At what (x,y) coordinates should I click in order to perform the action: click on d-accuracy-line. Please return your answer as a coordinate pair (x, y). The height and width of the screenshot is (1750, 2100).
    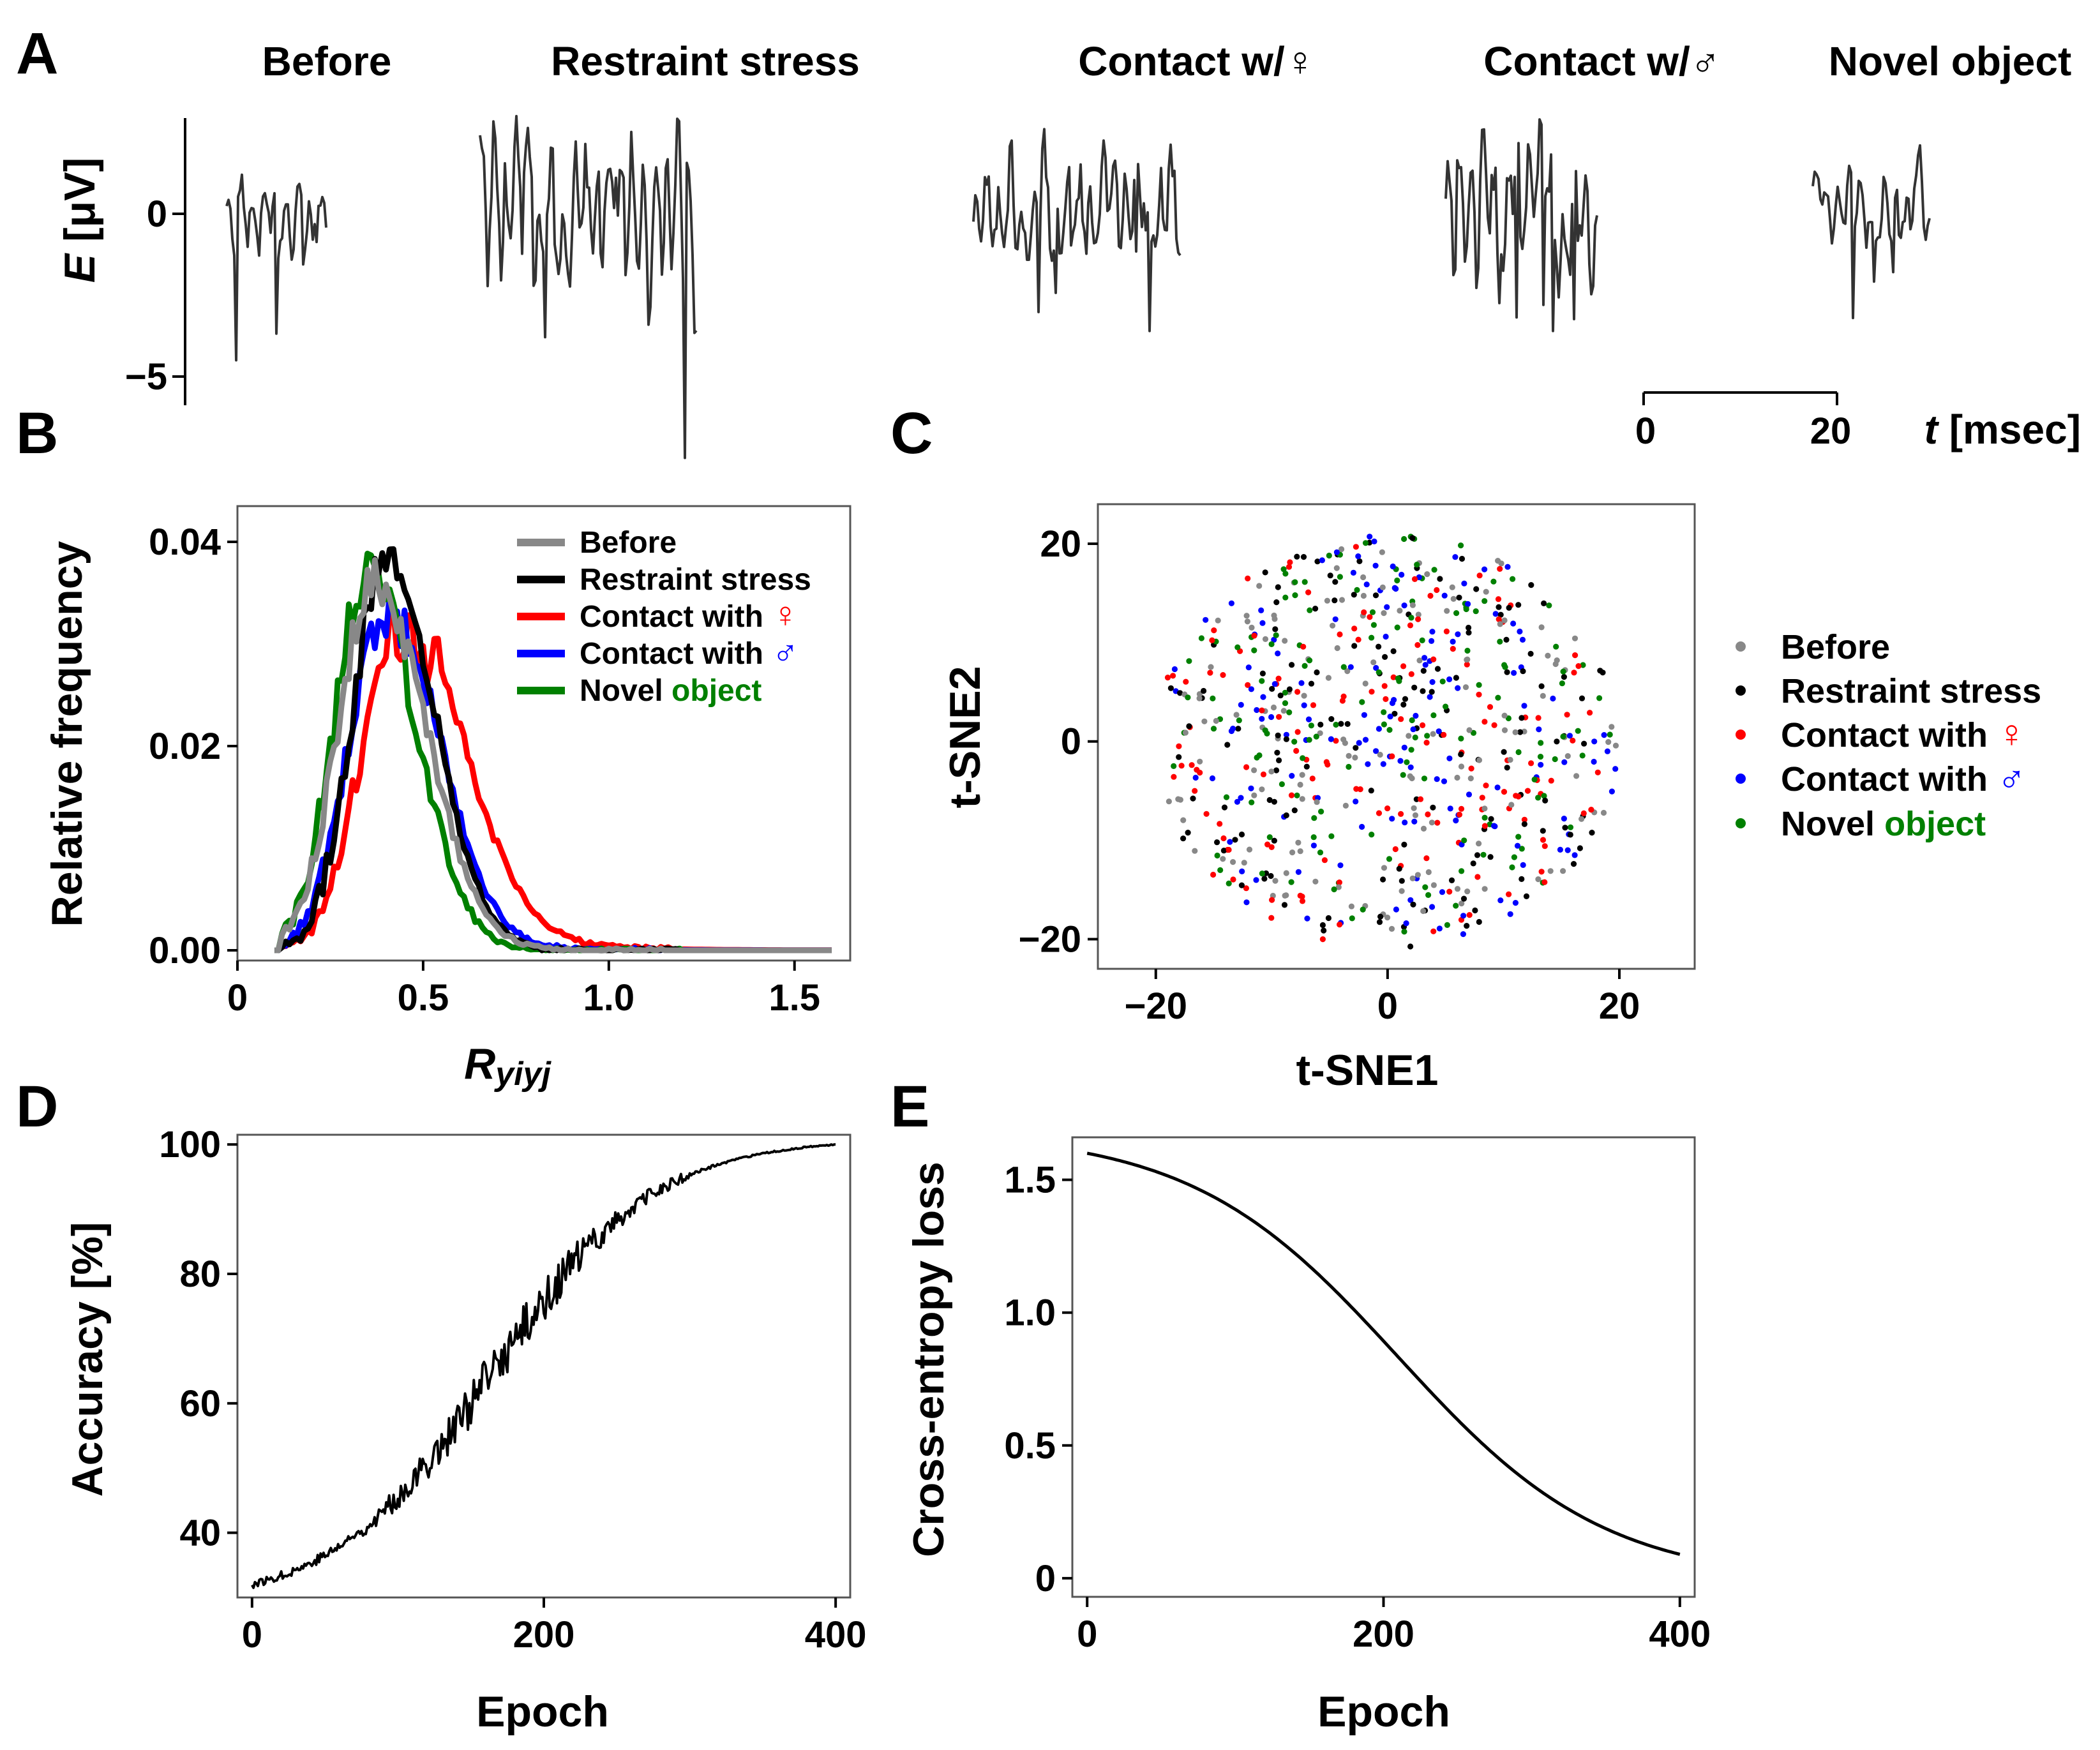
    Looking at the image, I should click on (543, 1366).